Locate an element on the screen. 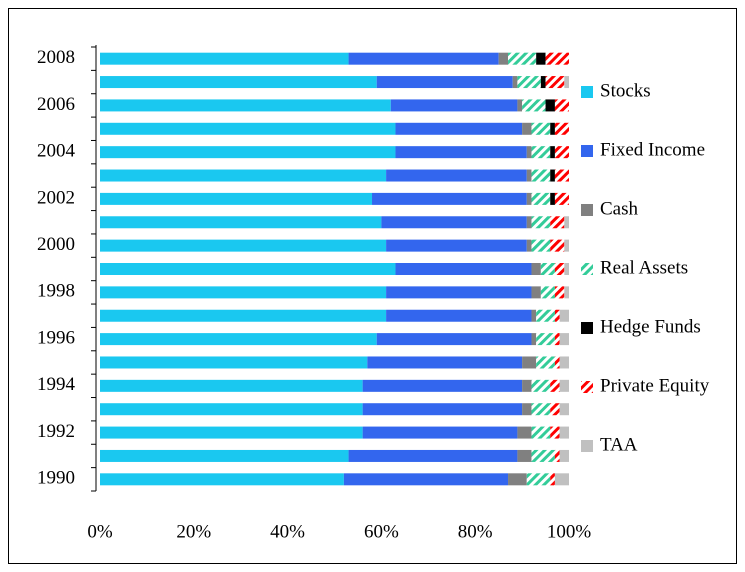 Image resolution: width=745 pixels, height=572 pixels. x-tick-label: 60% is located at coordinates (381, 531).